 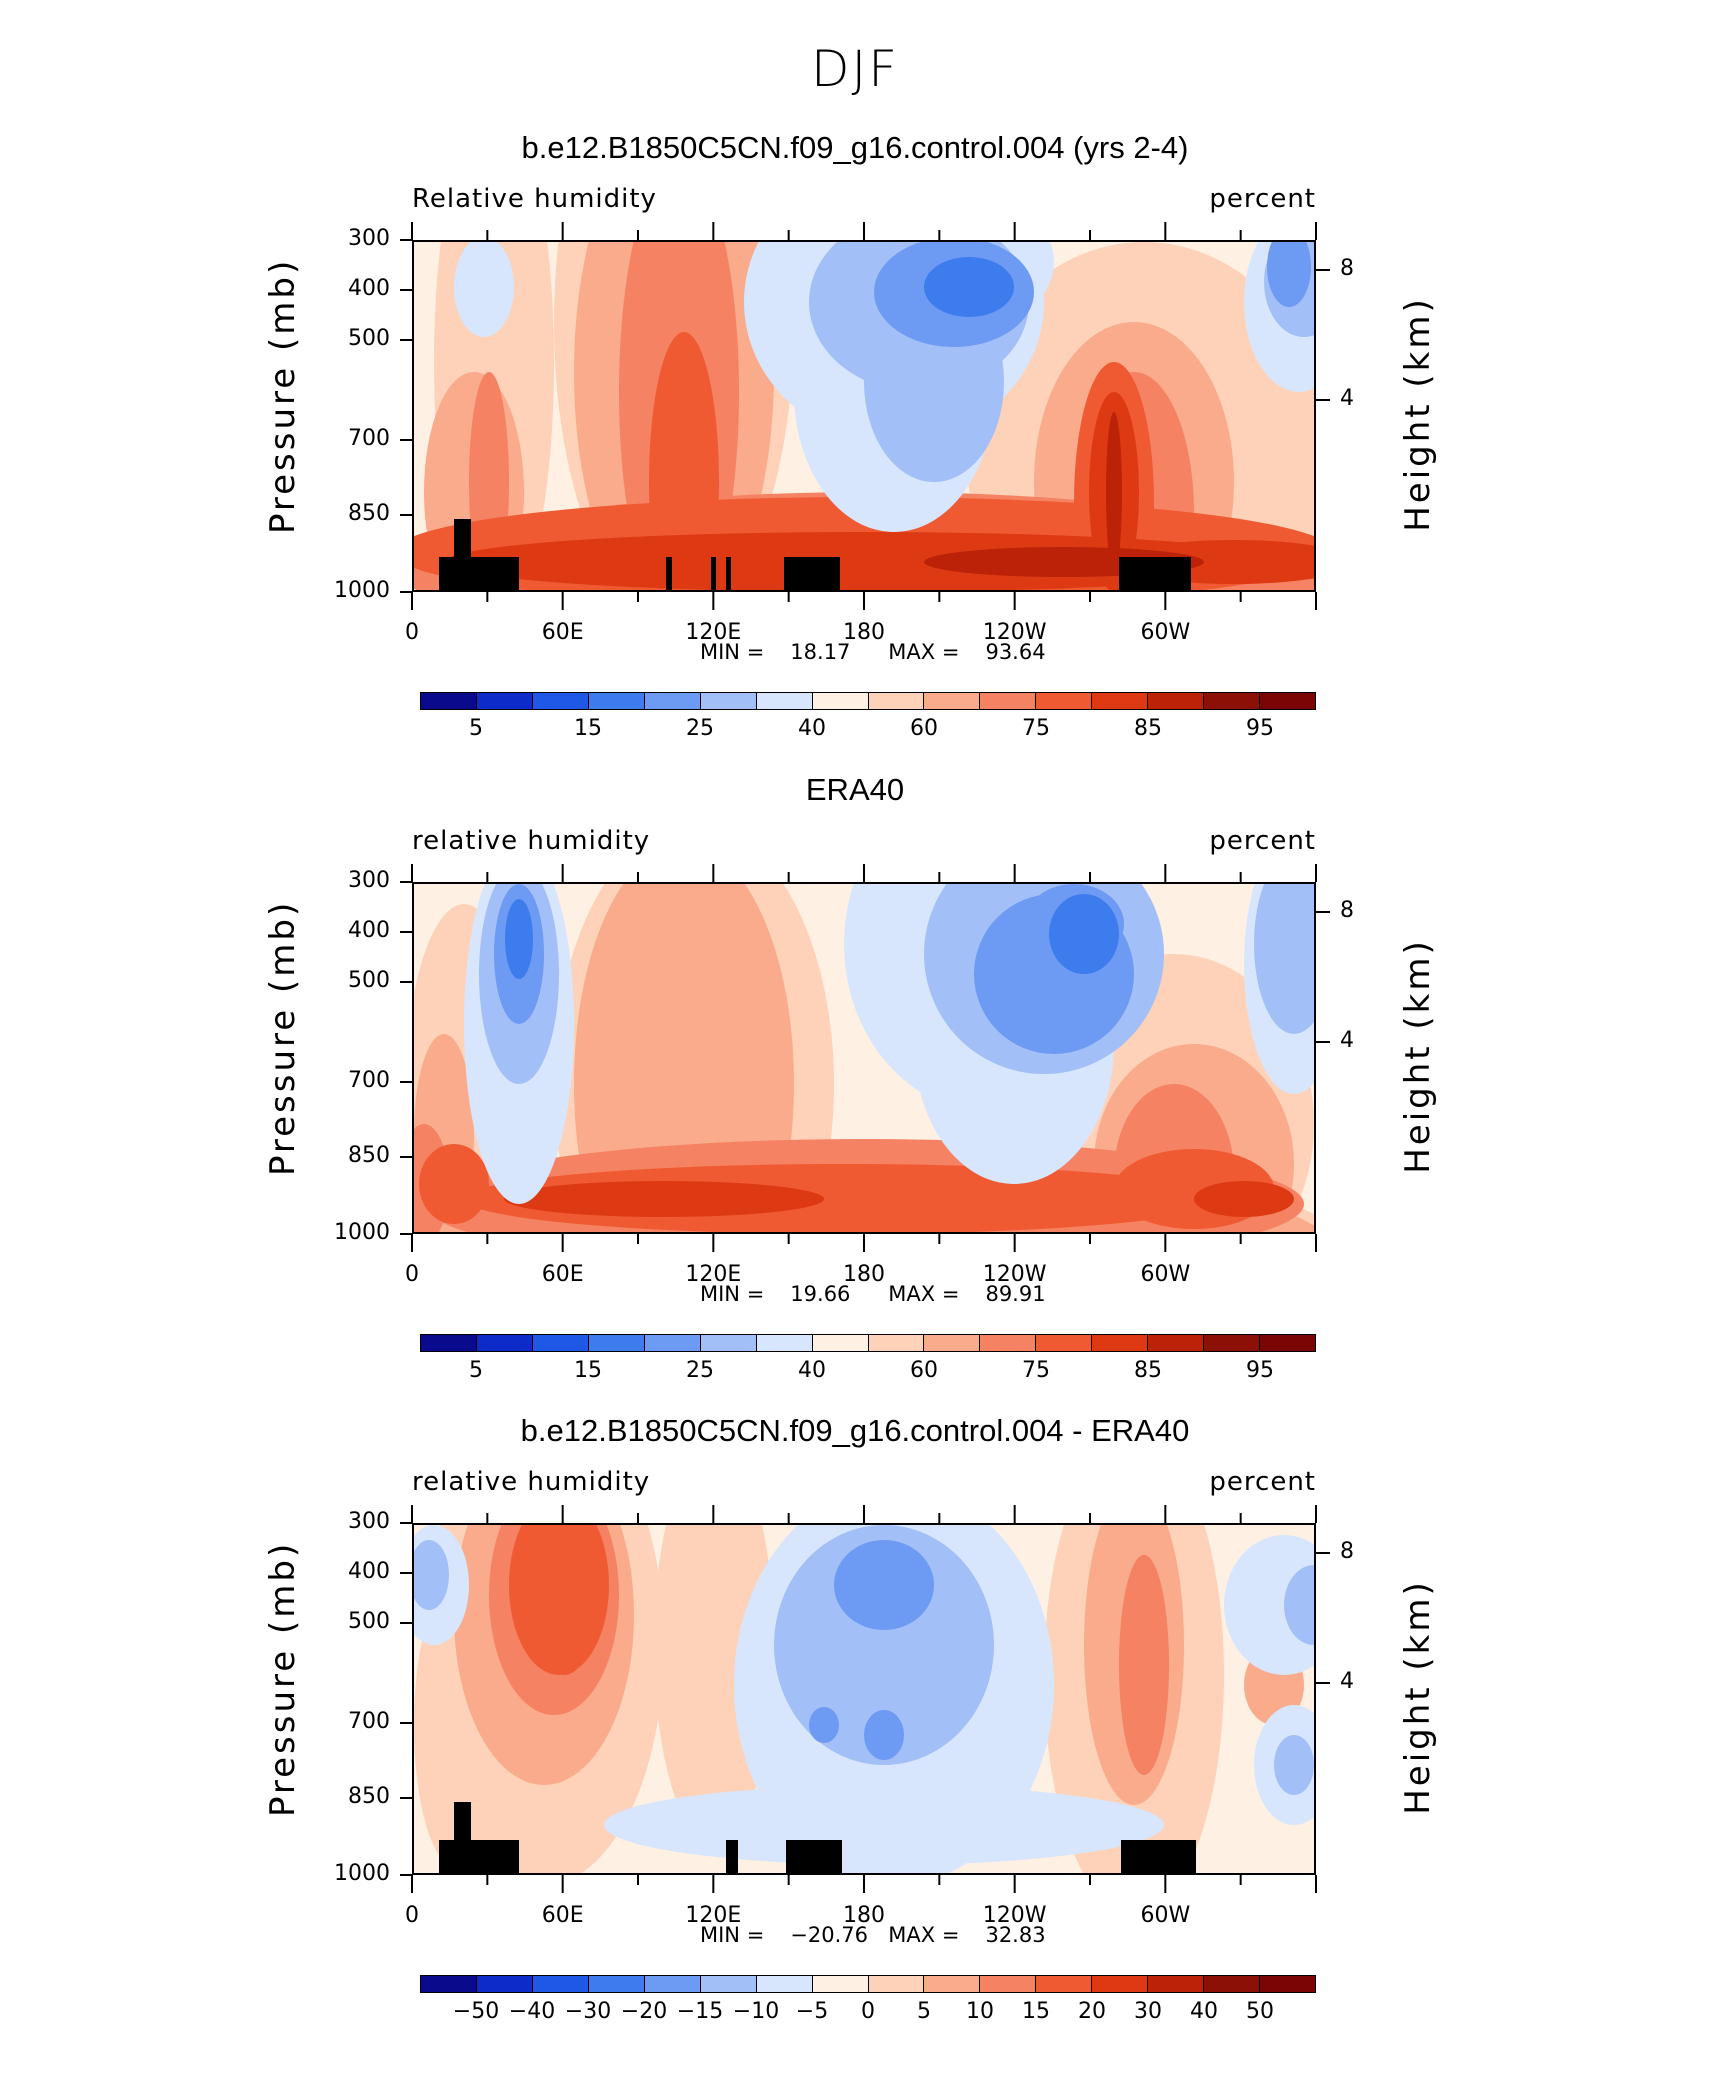 What do you see at coordinates (1036, 1370) in the screenshot?
I see `colorbar-label: 75` at bounding box center [1036, 1370].